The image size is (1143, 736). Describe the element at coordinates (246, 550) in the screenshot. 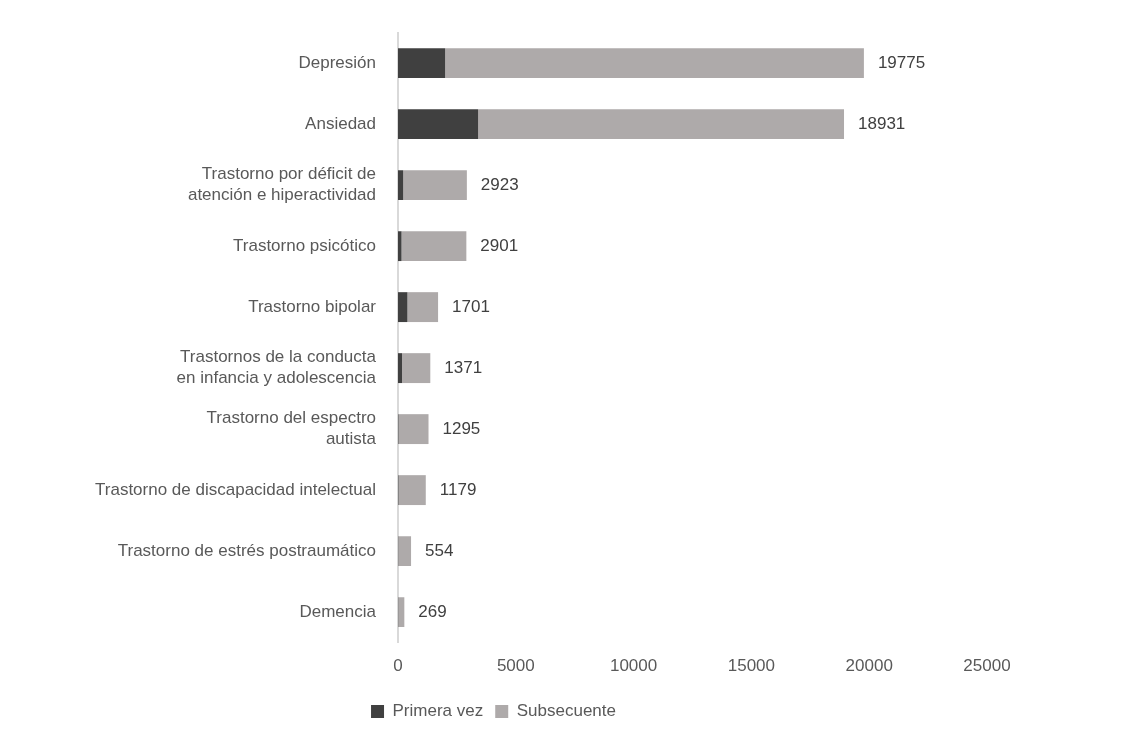

I see `y-tick-label: Trastorno de estrés postraumático` at that location.